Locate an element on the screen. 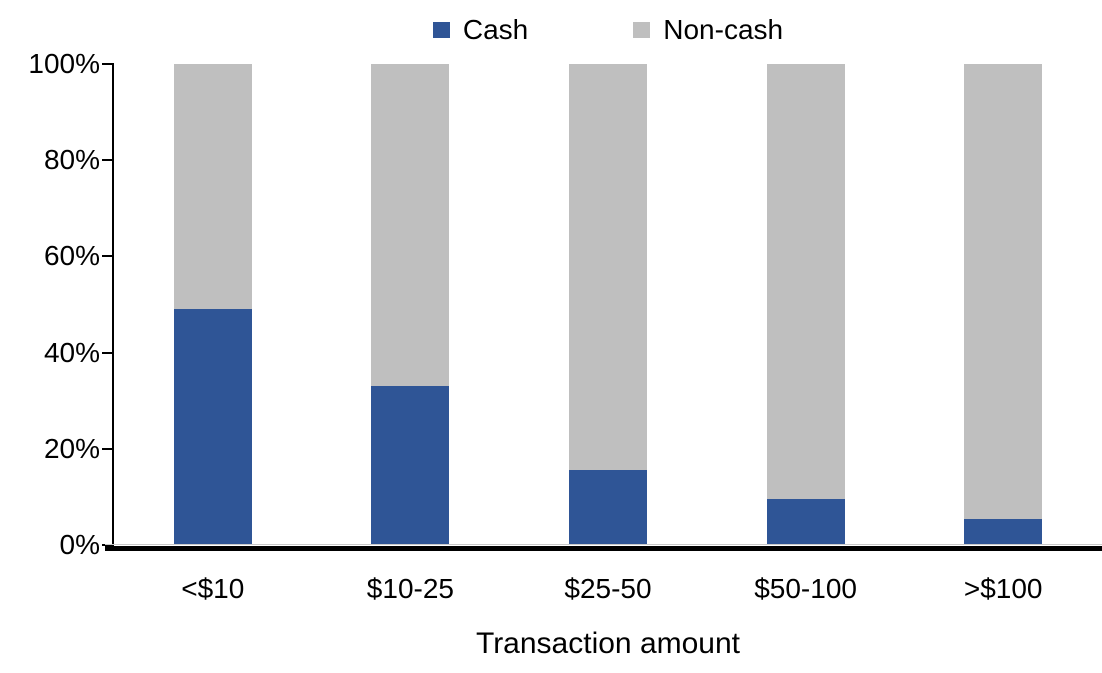 This screenshot has width=1102, height=673. x-tick-label: $10-25 is located at coordinates (410, 588).